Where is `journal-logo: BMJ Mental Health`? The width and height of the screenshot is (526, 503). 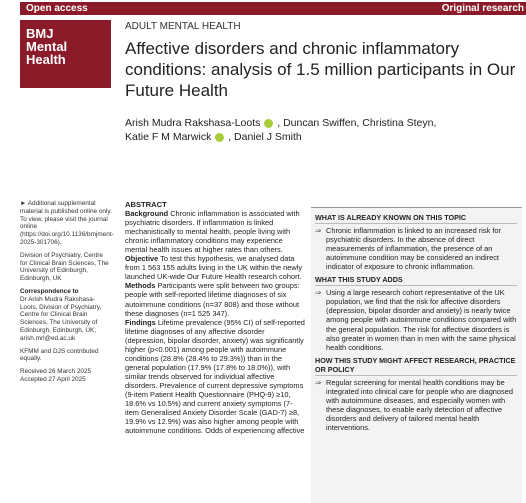
journal-logo: BMJ Mental Health is located at coordinates (65, 54).